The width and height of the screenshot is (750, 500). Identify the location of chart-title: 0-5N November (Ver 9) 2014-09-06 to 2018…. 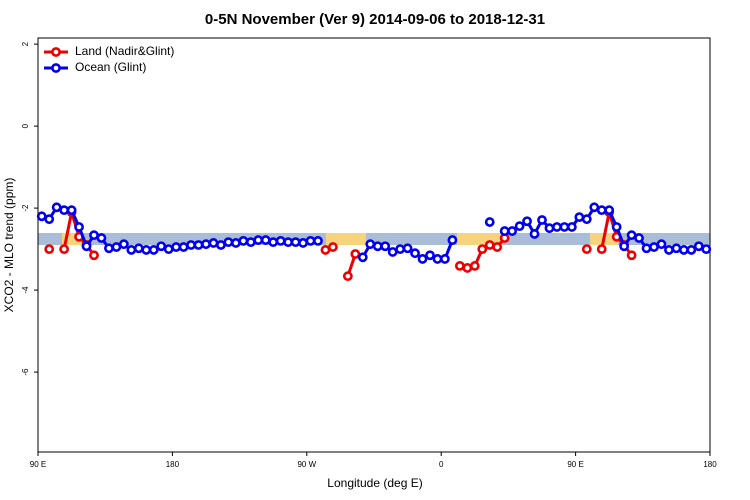
(375, 19).